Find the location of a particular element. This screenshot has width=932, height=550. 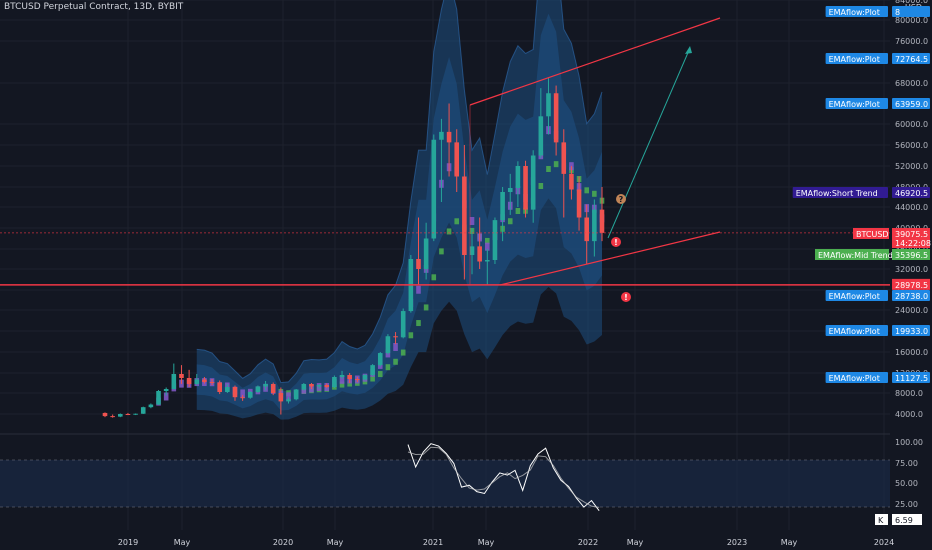

oscillator-value-box is located at coordinates (907, 519).